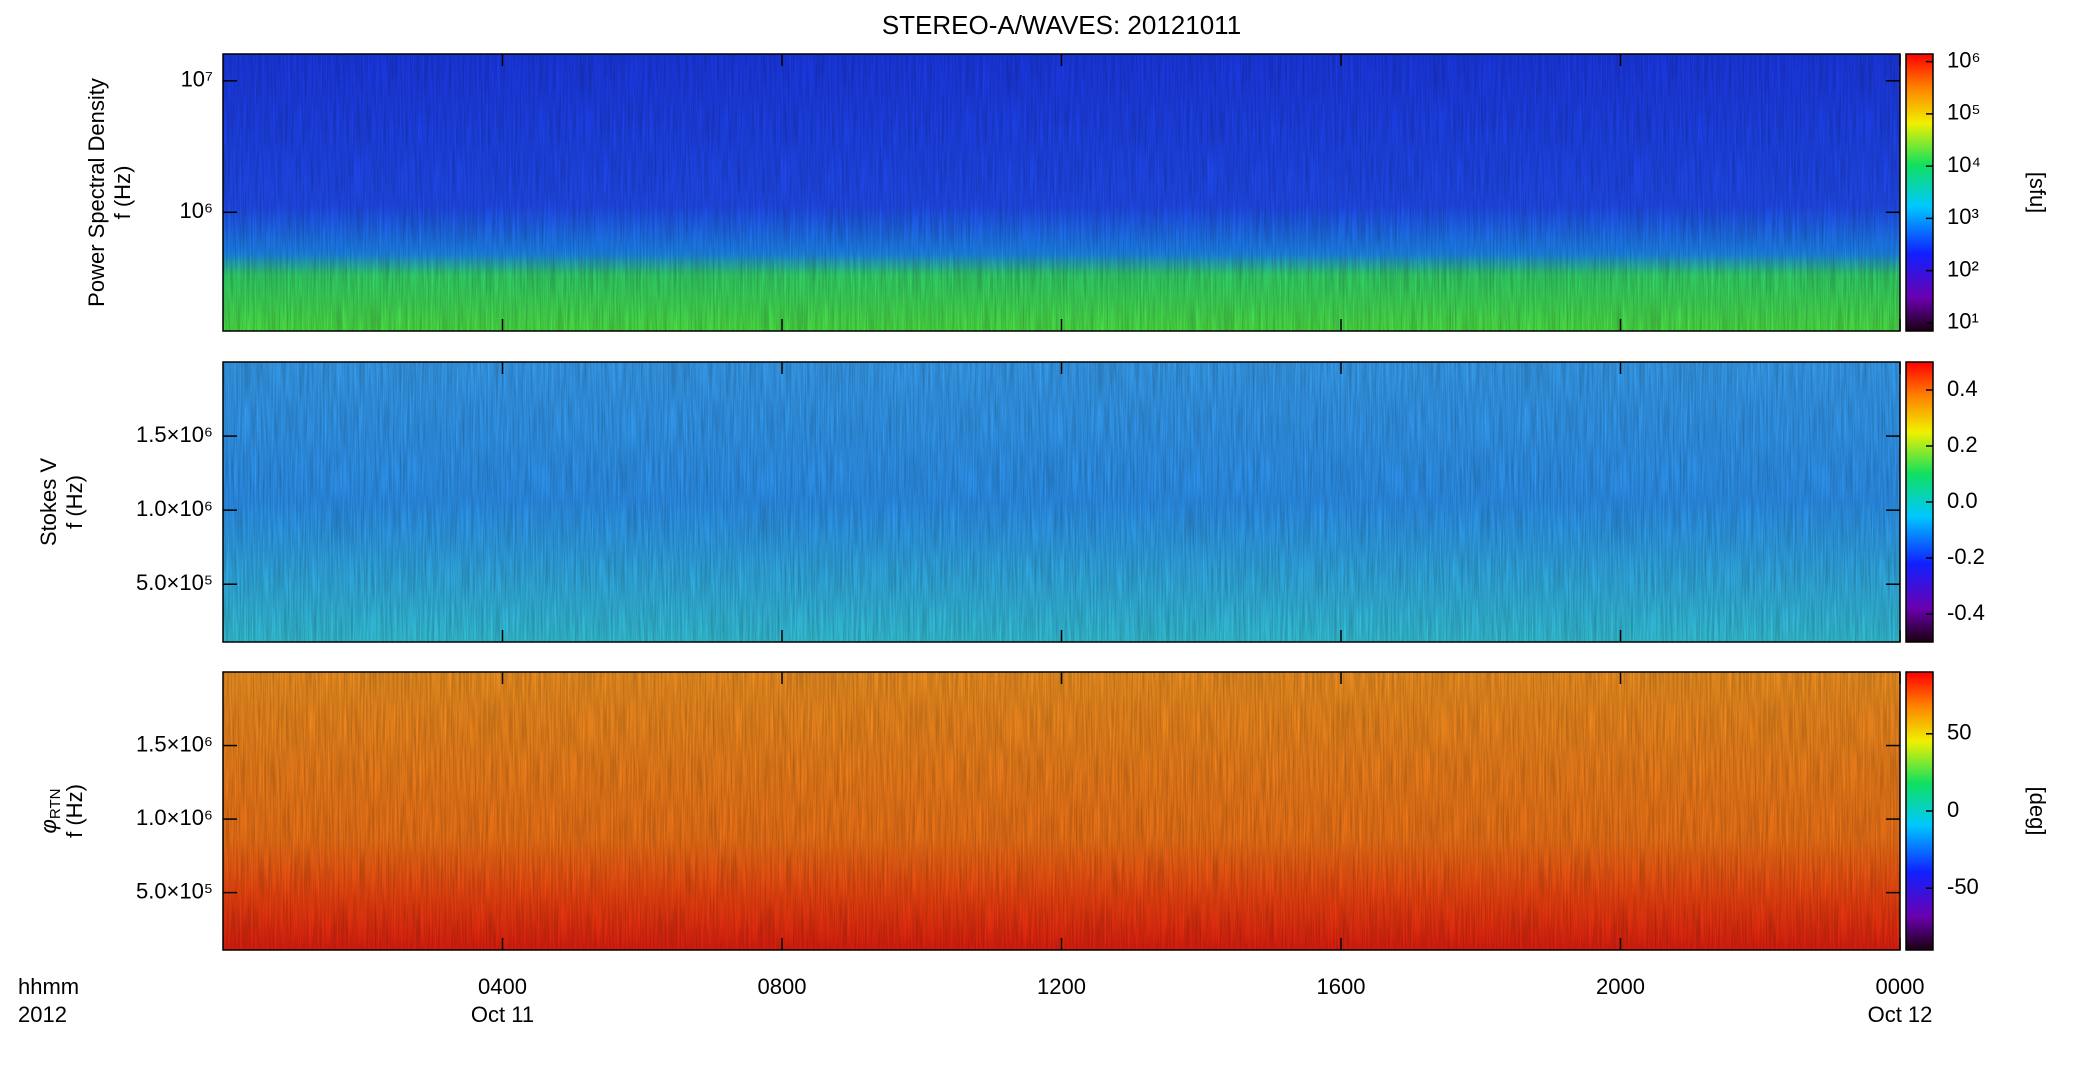 This screenshot has width=2096, height=1080. I want to click on colorbar-tick-label: 10⁵, so click(1964, 112).